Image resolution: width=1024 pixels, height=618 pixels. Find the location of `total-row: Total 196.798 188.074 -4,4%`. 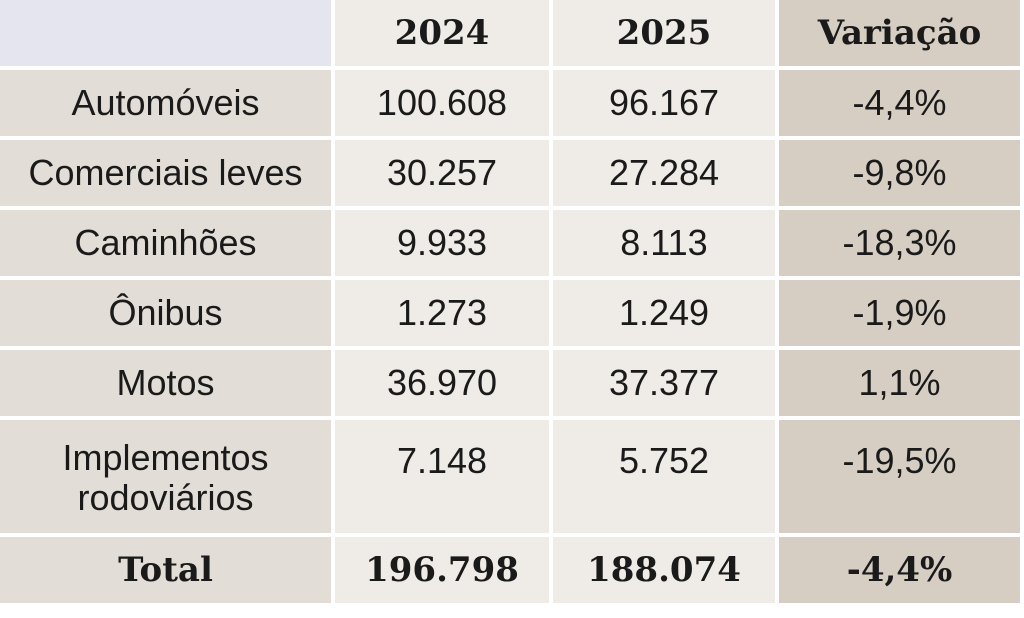

total-row: Total 196.798 188.074 -4,4% is located at coordinates (510, 570).